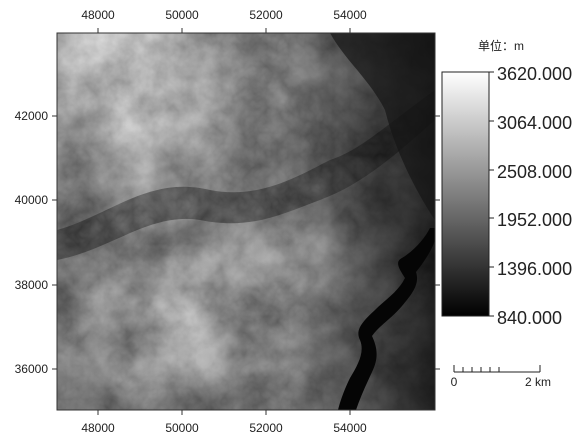 This screenshot has height=439, width=587. I want to click on y-tick-left-36000: 36000, so click(32, 369).